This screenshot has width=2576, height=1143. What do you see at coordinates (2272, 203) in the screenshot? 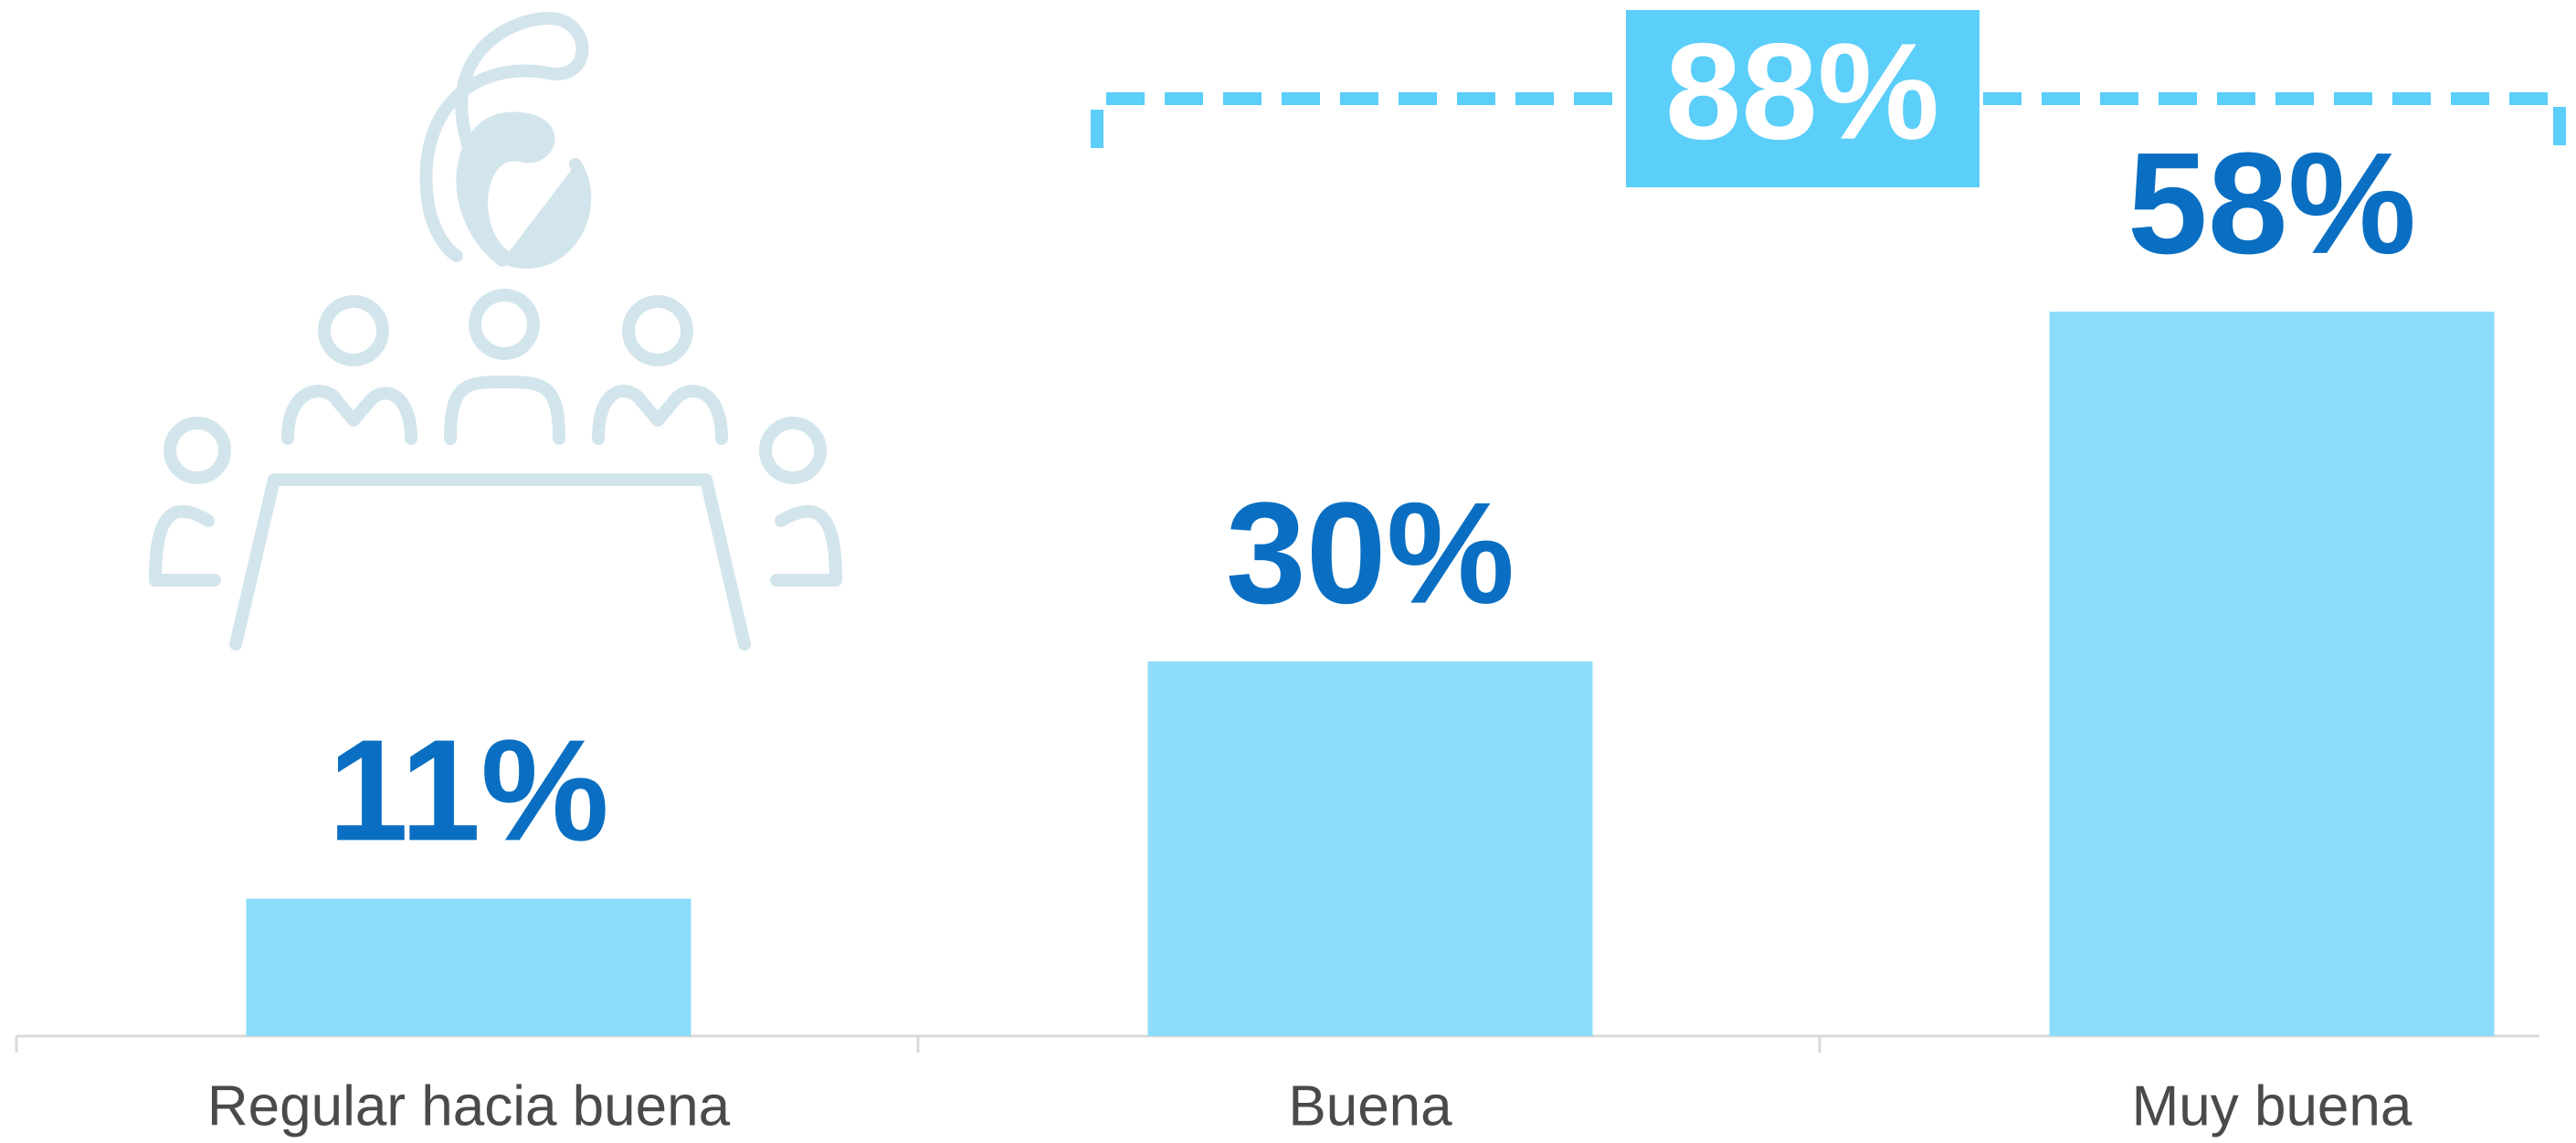
I see `value-label: 58%` at bounding box center [2272, 203].